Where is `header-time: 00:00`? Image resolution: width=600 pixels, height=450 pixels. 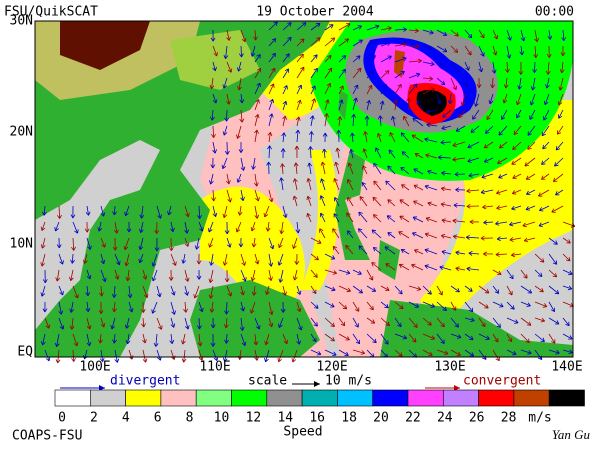 header-time: 00:00 is located at coordinates (554, 12).